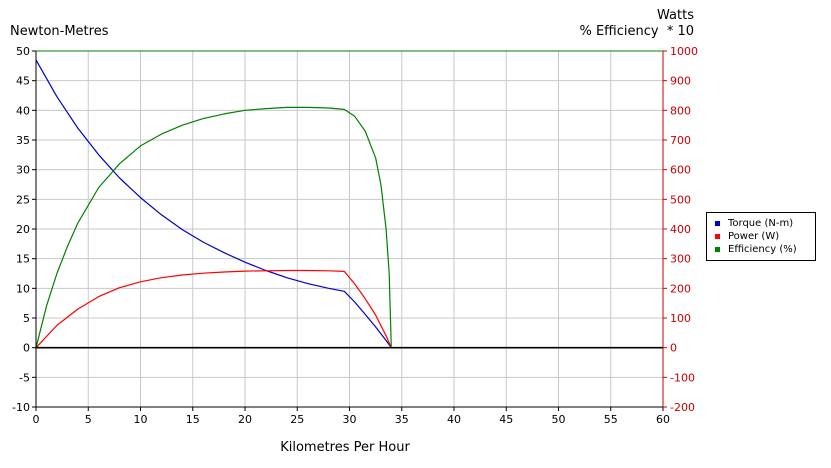 This screenshot has height=468, width=831. What do you see at coordinates (680, 81) in the screenshot?
I see `y-right-tick-label-900: 900` at bounding box center [680, 81].